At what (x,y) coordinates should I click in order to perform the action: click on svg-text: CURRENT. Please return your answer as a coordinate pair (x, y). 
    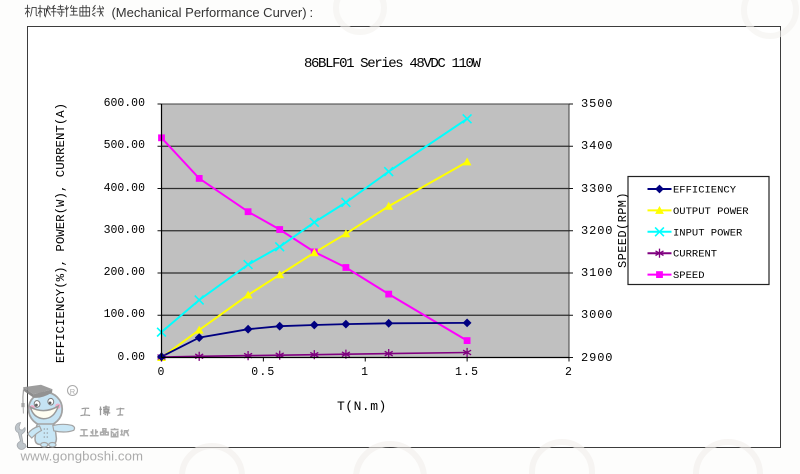
    Looking at the image, I should click on (695, 255).